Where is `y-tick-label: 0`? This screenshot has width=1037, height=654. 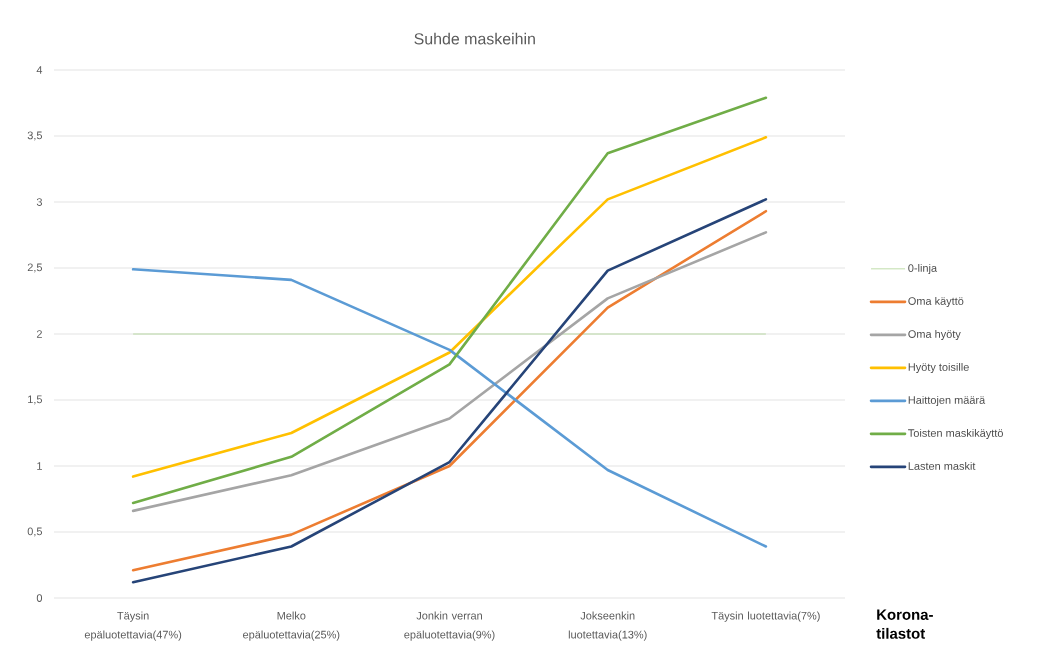 y-tick-label: 0 is located at coordinates (39, 598).